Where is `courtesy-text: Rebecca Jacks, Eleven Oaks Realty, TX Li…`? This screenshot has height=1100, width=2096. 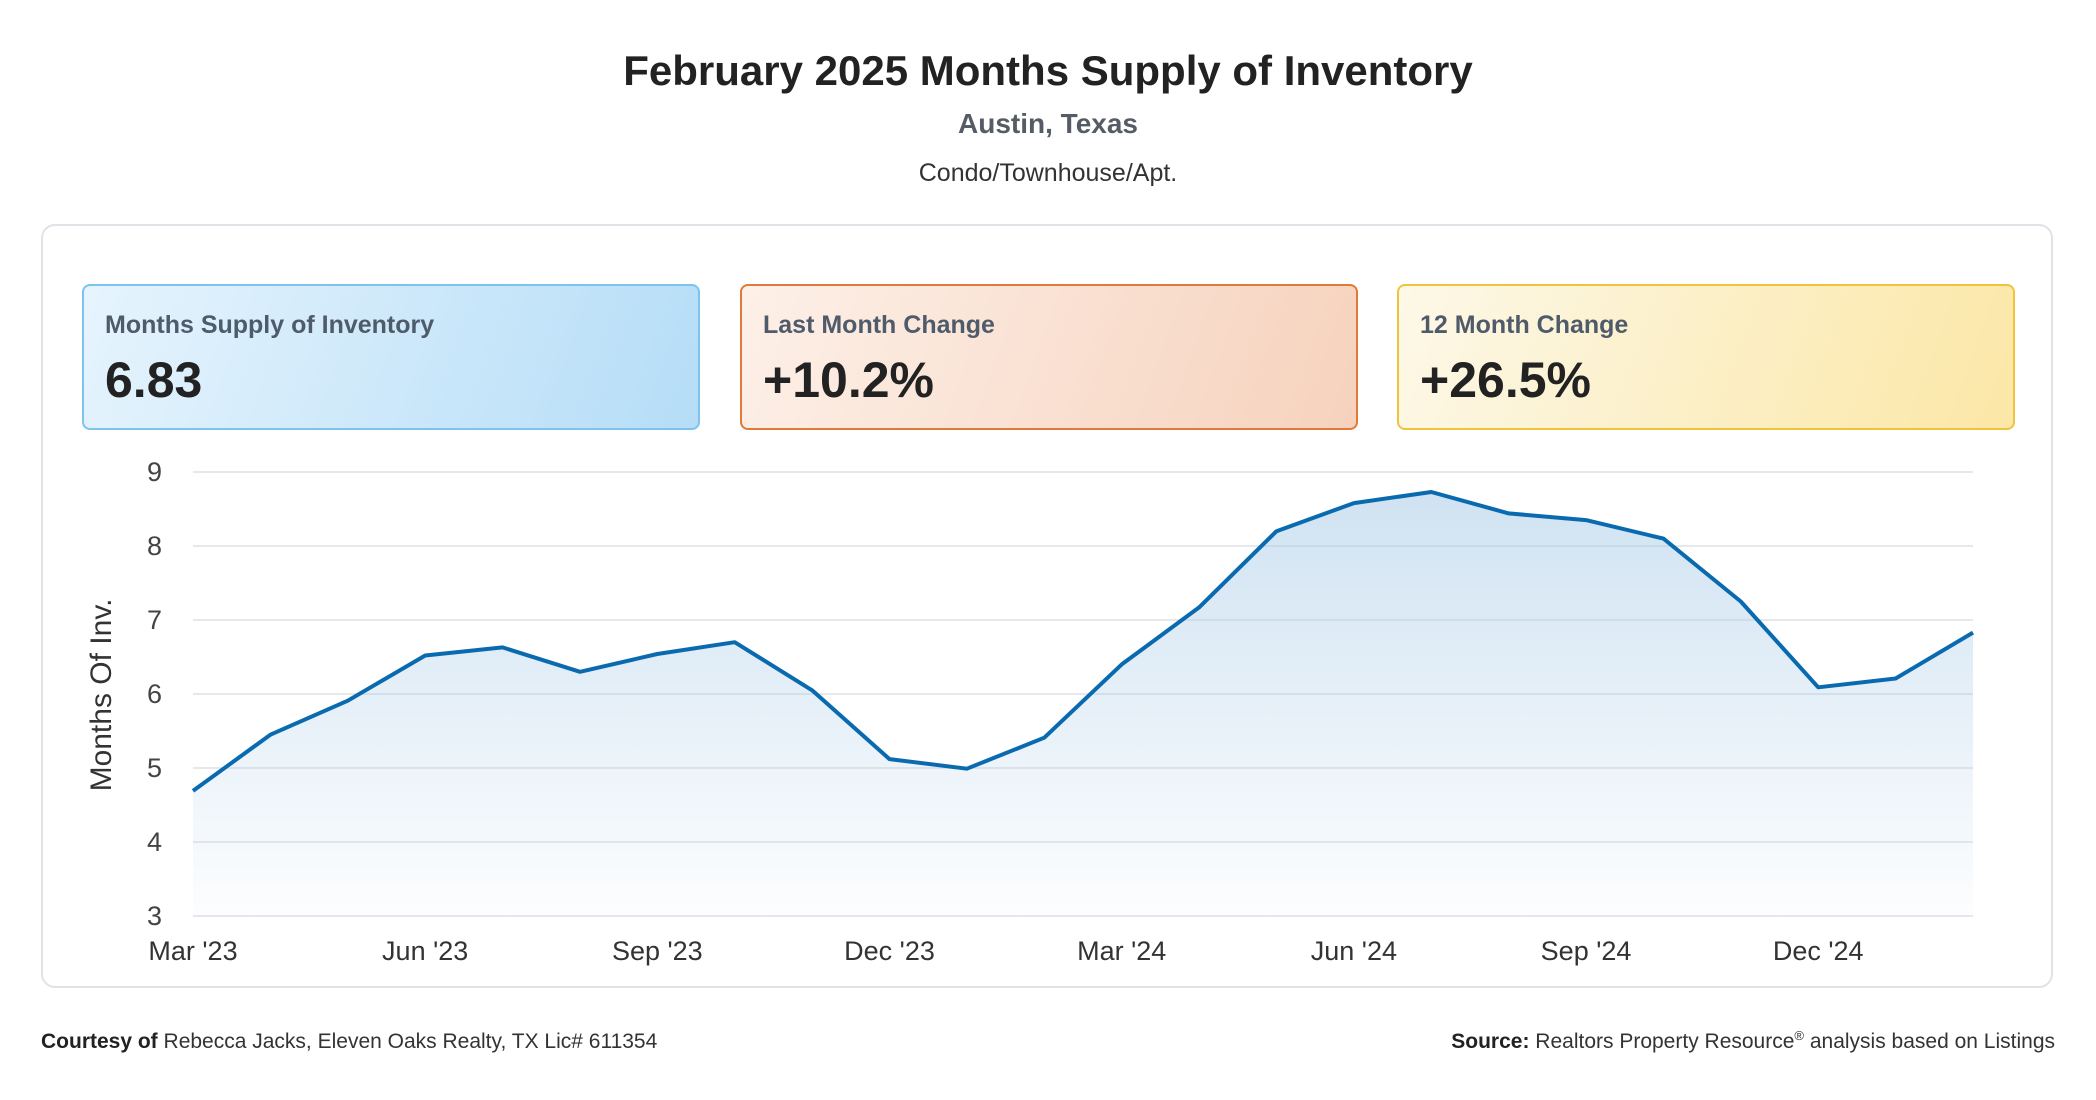
courtesy-text: Rebecca Jacks, Eleven Oaks Realty, TX Li… is located at coordinates (410, 1041).